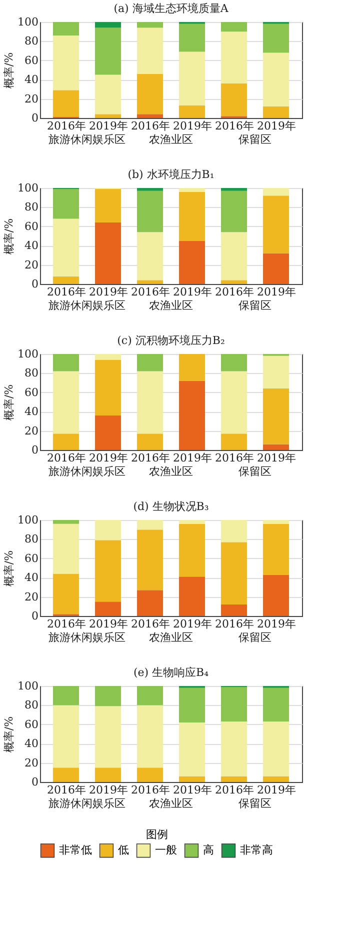 Image resolution: width=342 pixels, height=945 pixels. What do you see at coordinates (208, 850) in the screenshot?
I see `legend-label: 高` at bounding box center [208, 850].